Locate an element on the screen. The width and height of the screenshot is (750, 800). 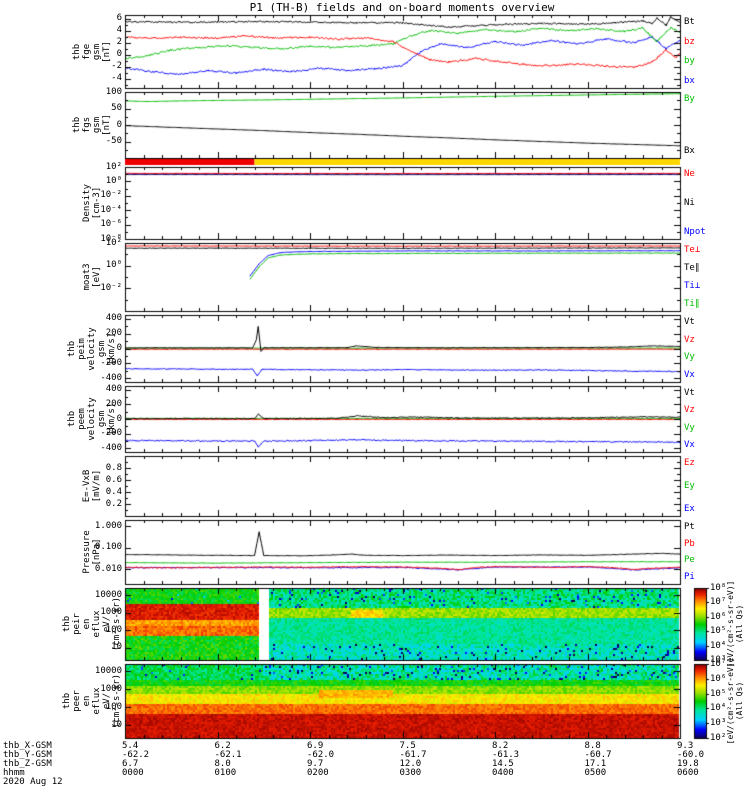
y-tick-label: 10² is located at coordinates (113, 242).